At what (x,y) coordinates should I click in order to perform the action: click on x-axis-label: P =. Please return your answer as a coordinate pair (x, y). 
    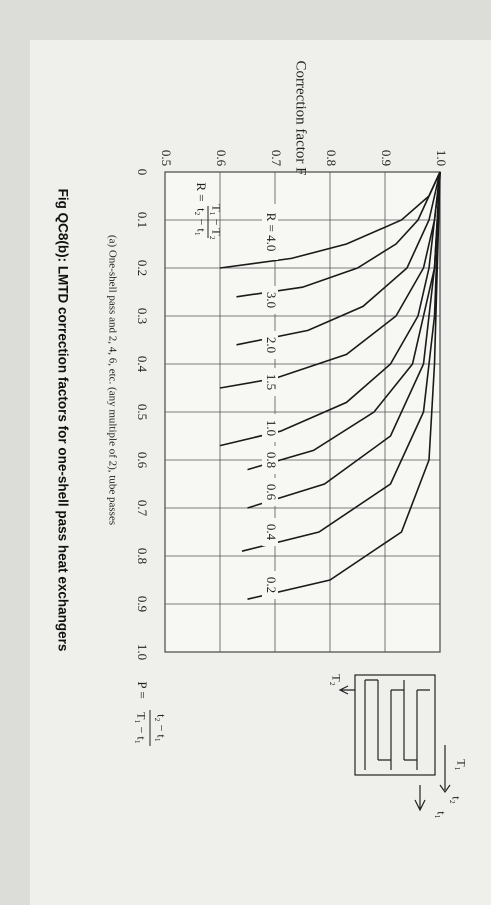
    Looking at the image, I should click on (142, 689).